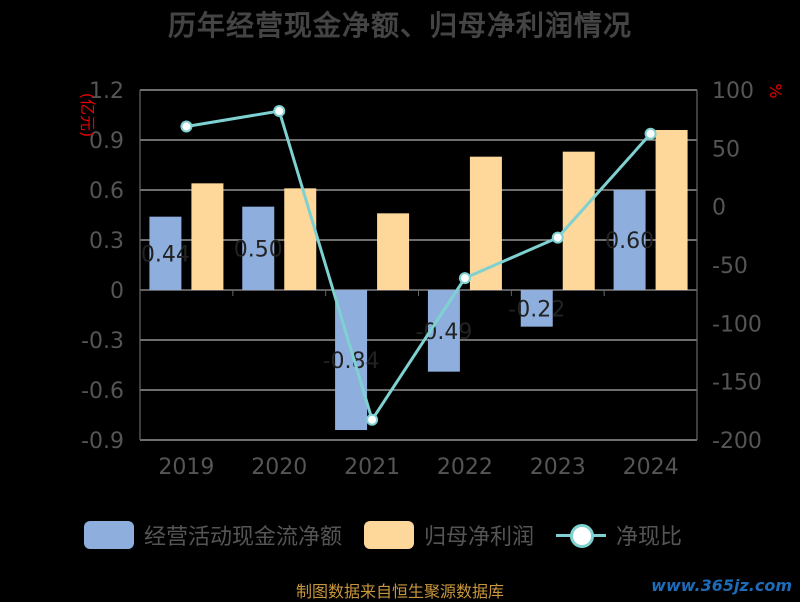 The image size is (800, 602). What do you see at coordinates (775, 90) in the screenshot?
I see `right-axis-unit: %` at bounding box center [775, 90].